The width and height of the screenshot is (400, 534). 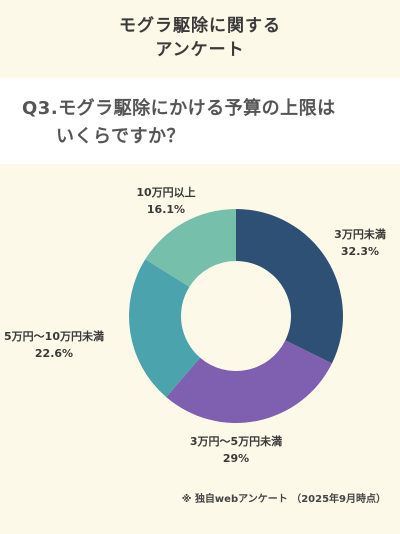 What do you see at coordinates (360, 234) in the screenshot?
I see `slice-category-label-1: 3万円未満` at bounding box center [360, 234].